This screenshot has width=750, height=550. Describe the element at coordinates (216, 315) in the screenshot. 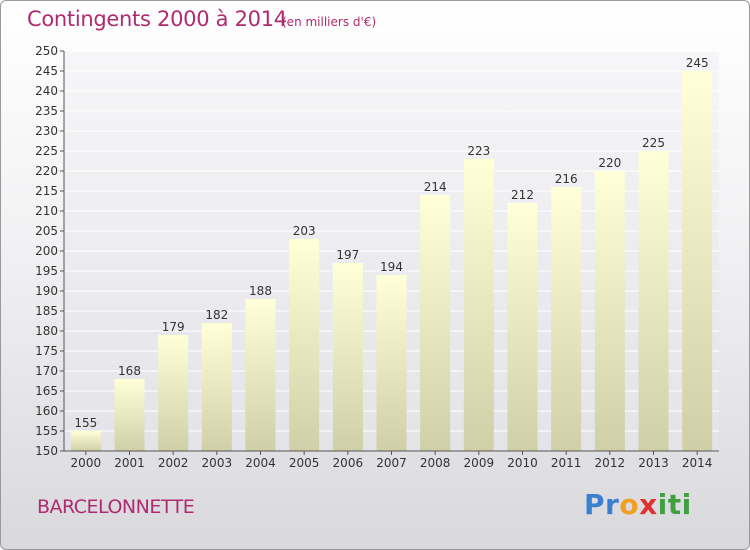

I see `data-label-2003: 182` at that location.